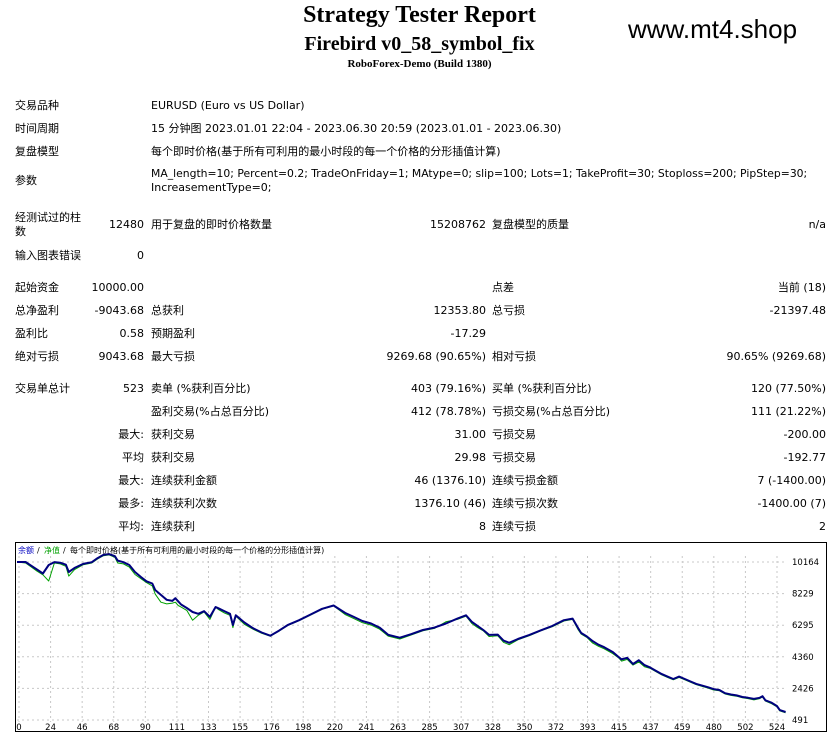 This screenshot has width=839, height=734. What do you see at coordinates (482, 526) in the screenshot?
I see `avg-consec-wins-value: 8` at bounding box center [482, 526].